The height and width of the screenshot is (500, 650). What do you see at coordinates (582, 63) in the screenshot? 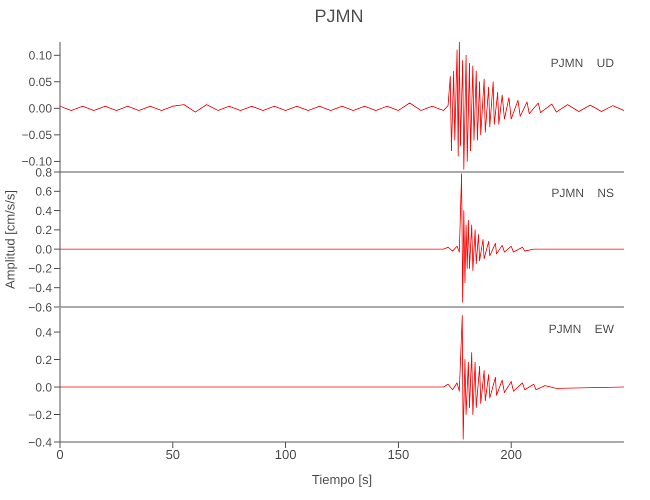
I see `annotation: PJMN UD` at bounding box center [582, 63].